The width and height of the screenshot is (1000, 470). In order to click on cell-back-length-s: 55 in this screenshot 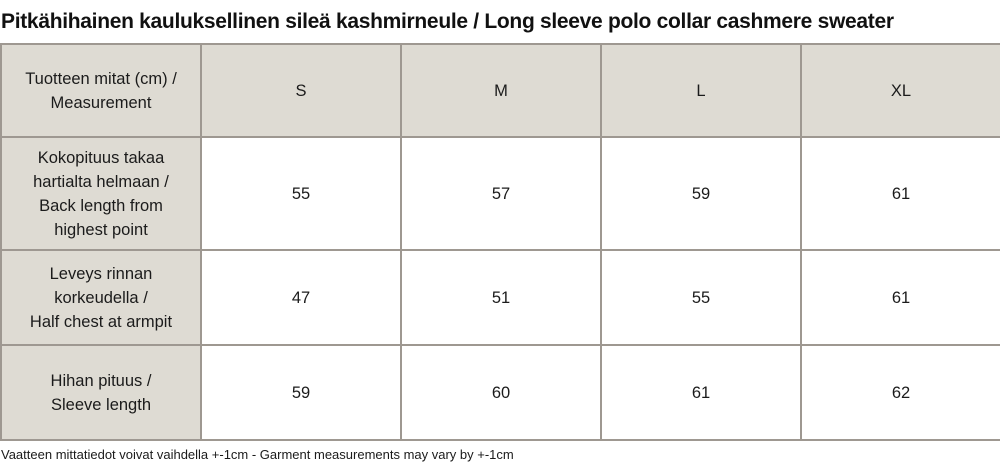, I will do `click(301, 193)`.